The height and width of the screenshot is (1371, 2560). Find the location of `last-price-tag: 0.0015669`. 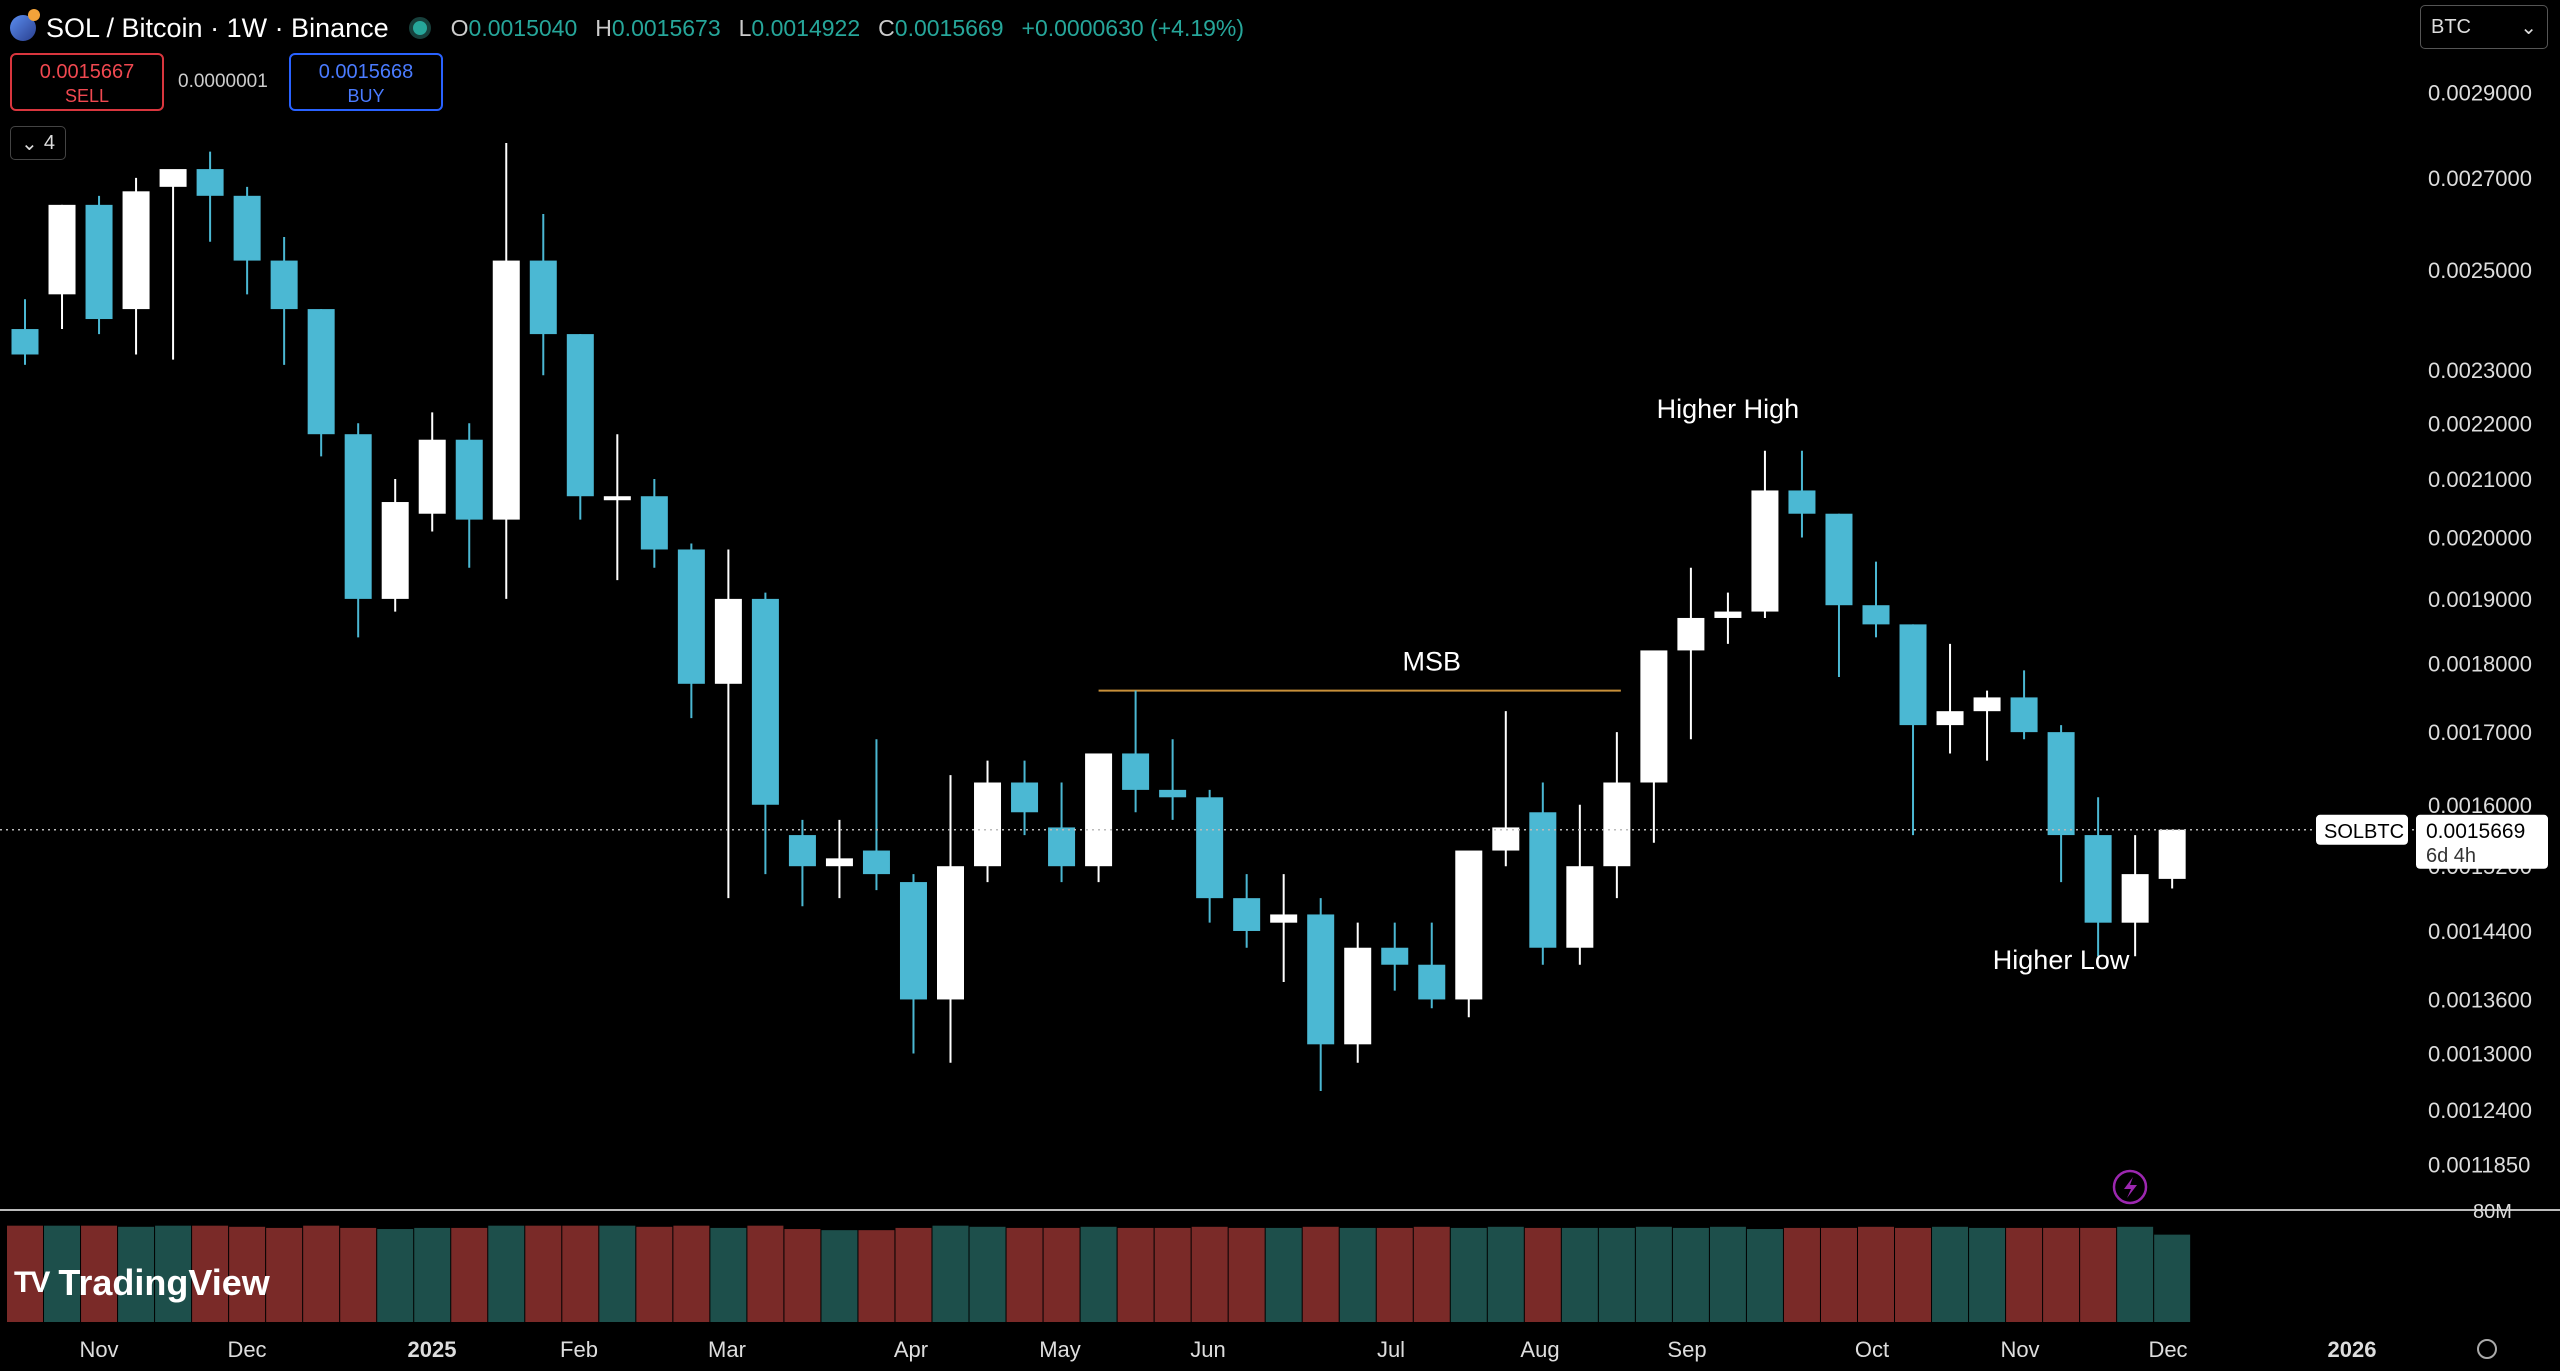

last-price-tag: 0.0015669 is located at coordinates (2475, 831).